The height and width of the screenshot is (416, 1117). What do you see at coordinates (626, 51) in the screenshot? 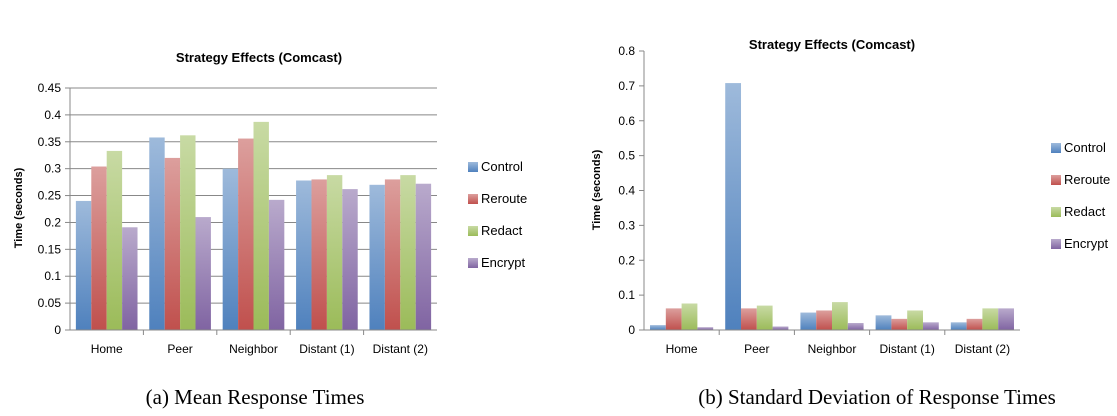
I see `y-tick-label: 0.8` at bounding box center [626, 51].